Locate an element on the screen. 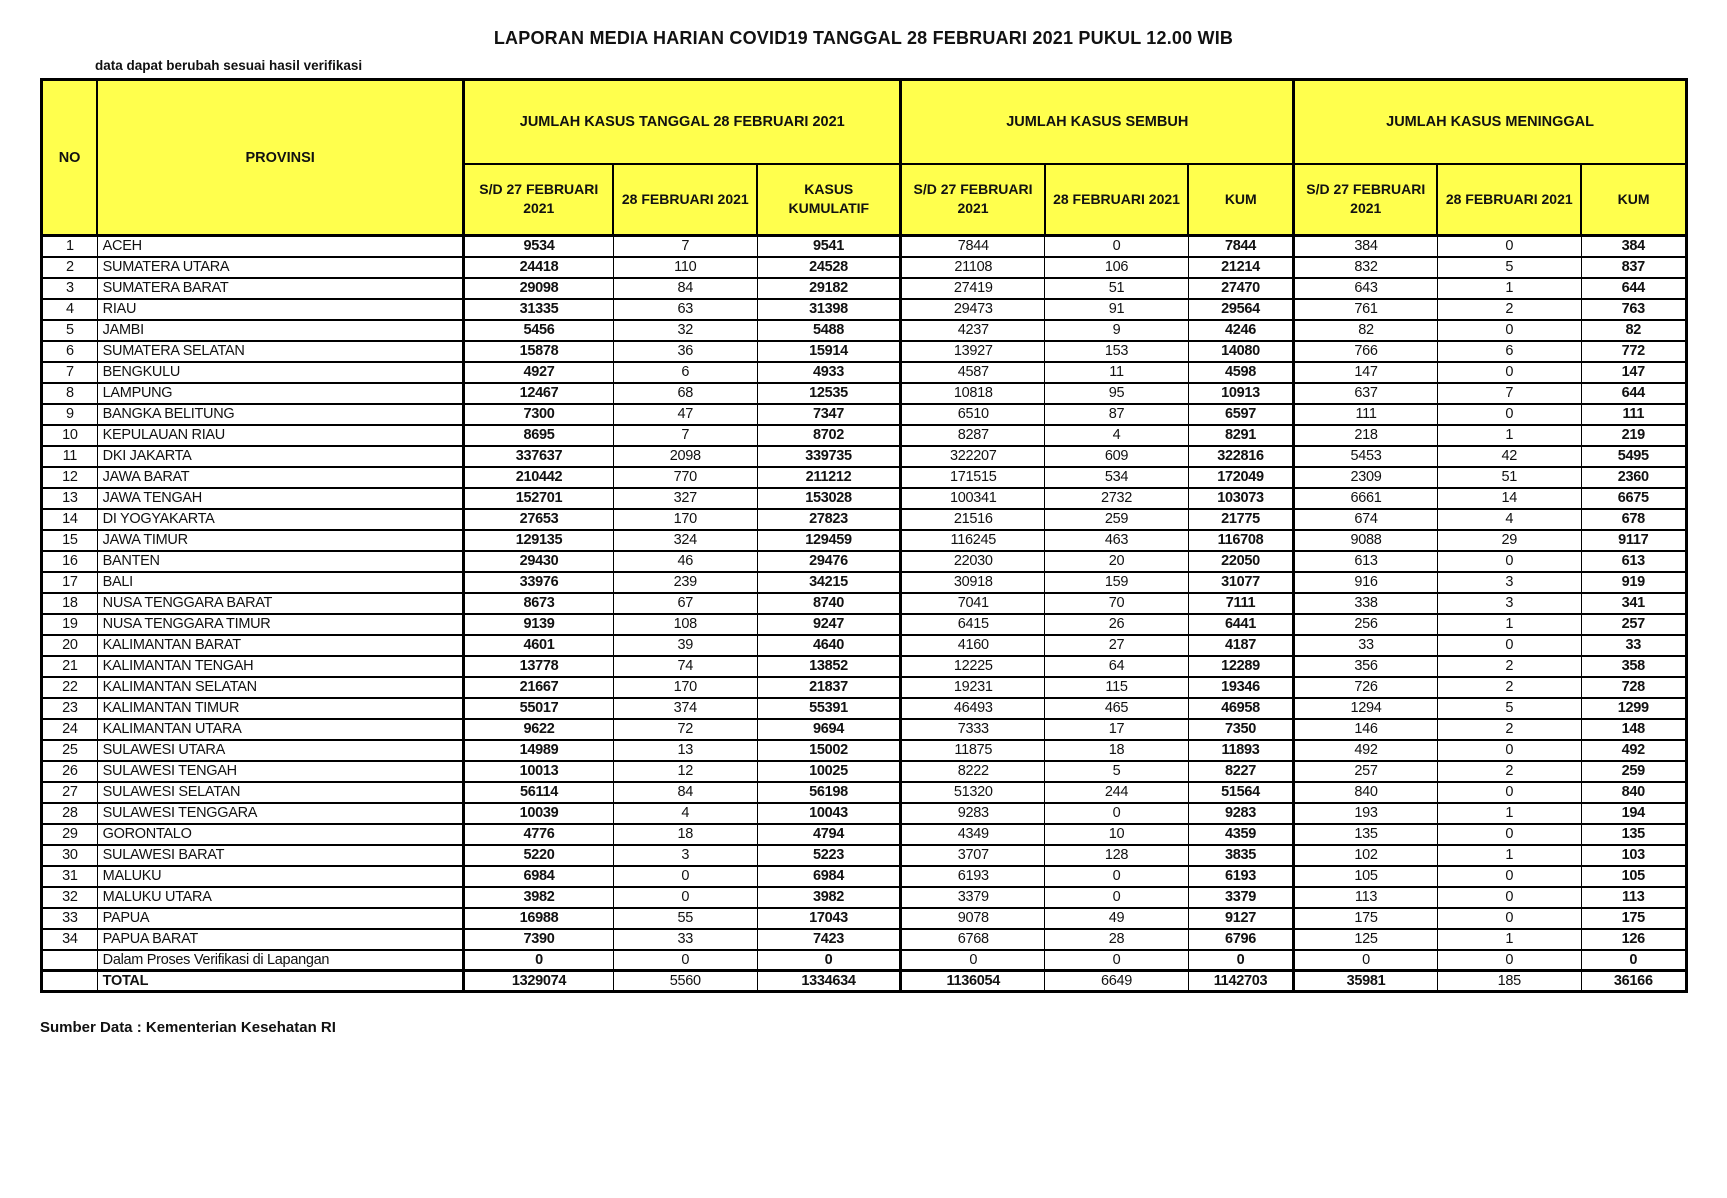 The height and width of the screenshot is (1198, 1727). cell-sd27_kasus: 4927 is located at coordinates (538, 372).